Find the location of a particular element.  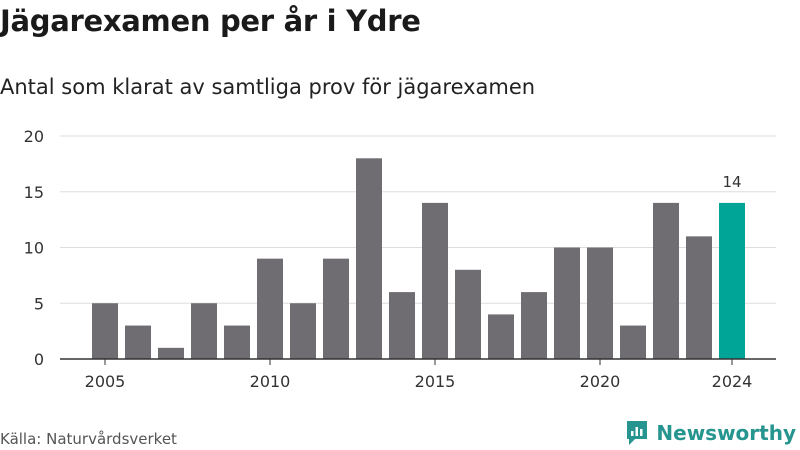

y-tick-label: 20 is located at coordinates (34, 136).